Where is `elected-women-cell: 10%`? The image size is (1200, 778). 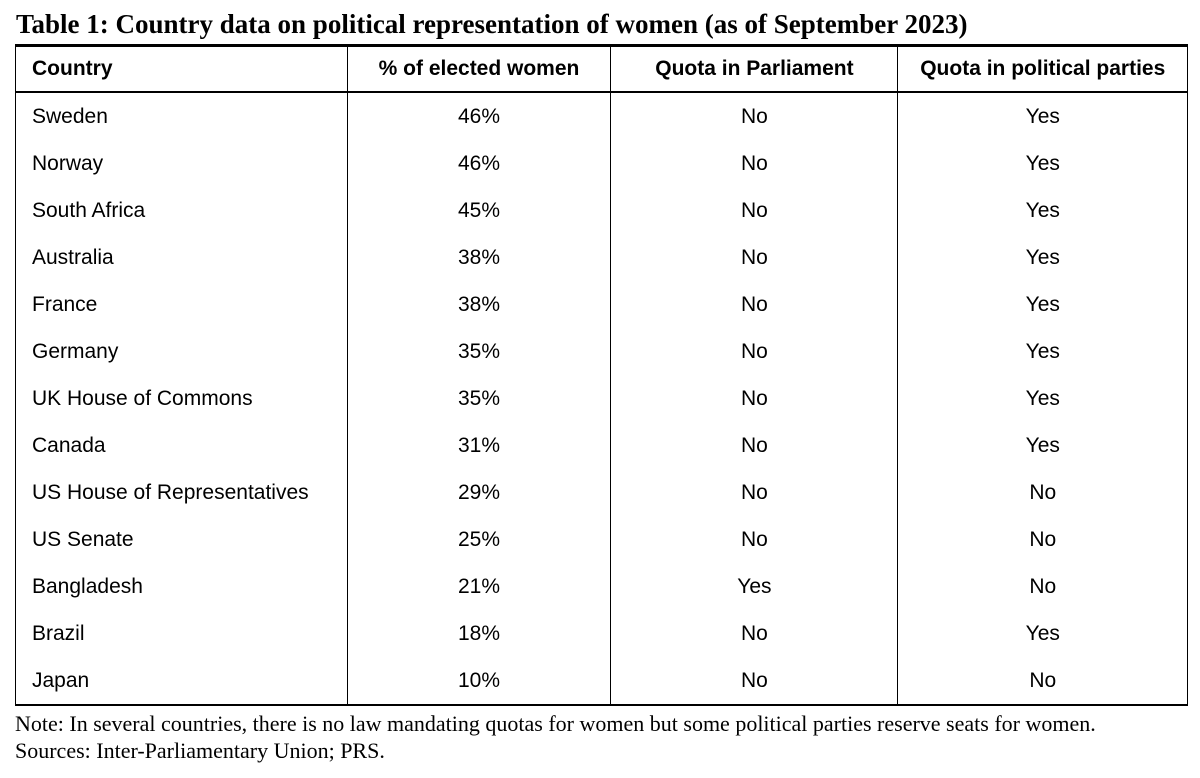
elected-women-cell: 10% is located at coordinates (478, 681).